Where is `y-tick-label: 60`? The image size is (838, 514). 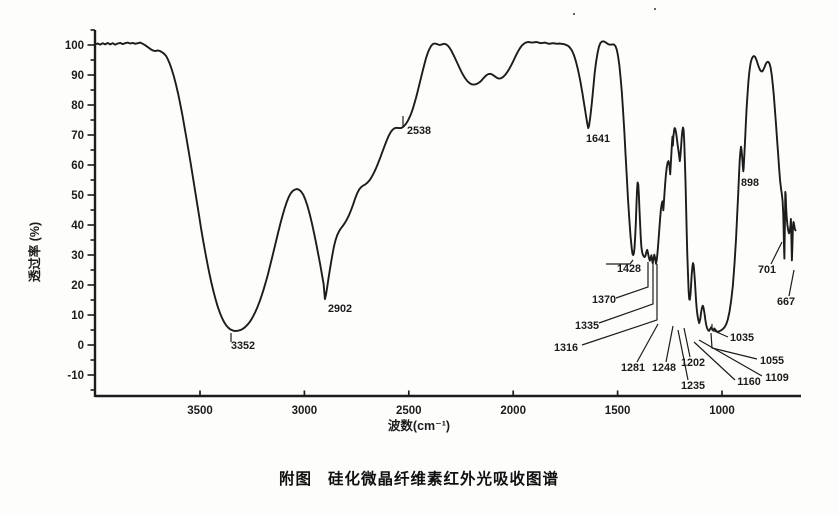 y-tick-label: 60 is located at coordinates (77, 166).